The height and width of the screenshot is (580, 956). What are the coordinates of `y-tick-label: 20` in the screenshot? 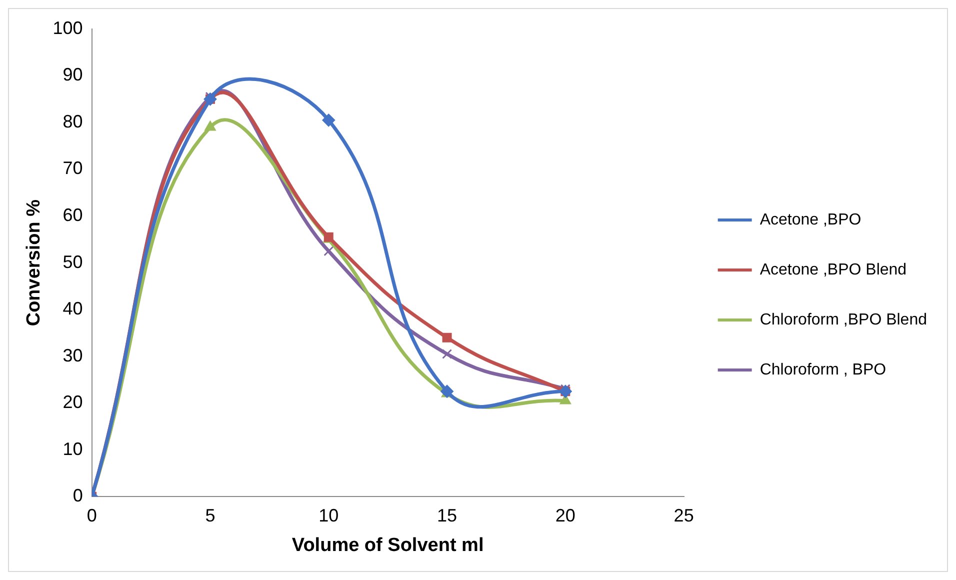 It's located at (72, 402).